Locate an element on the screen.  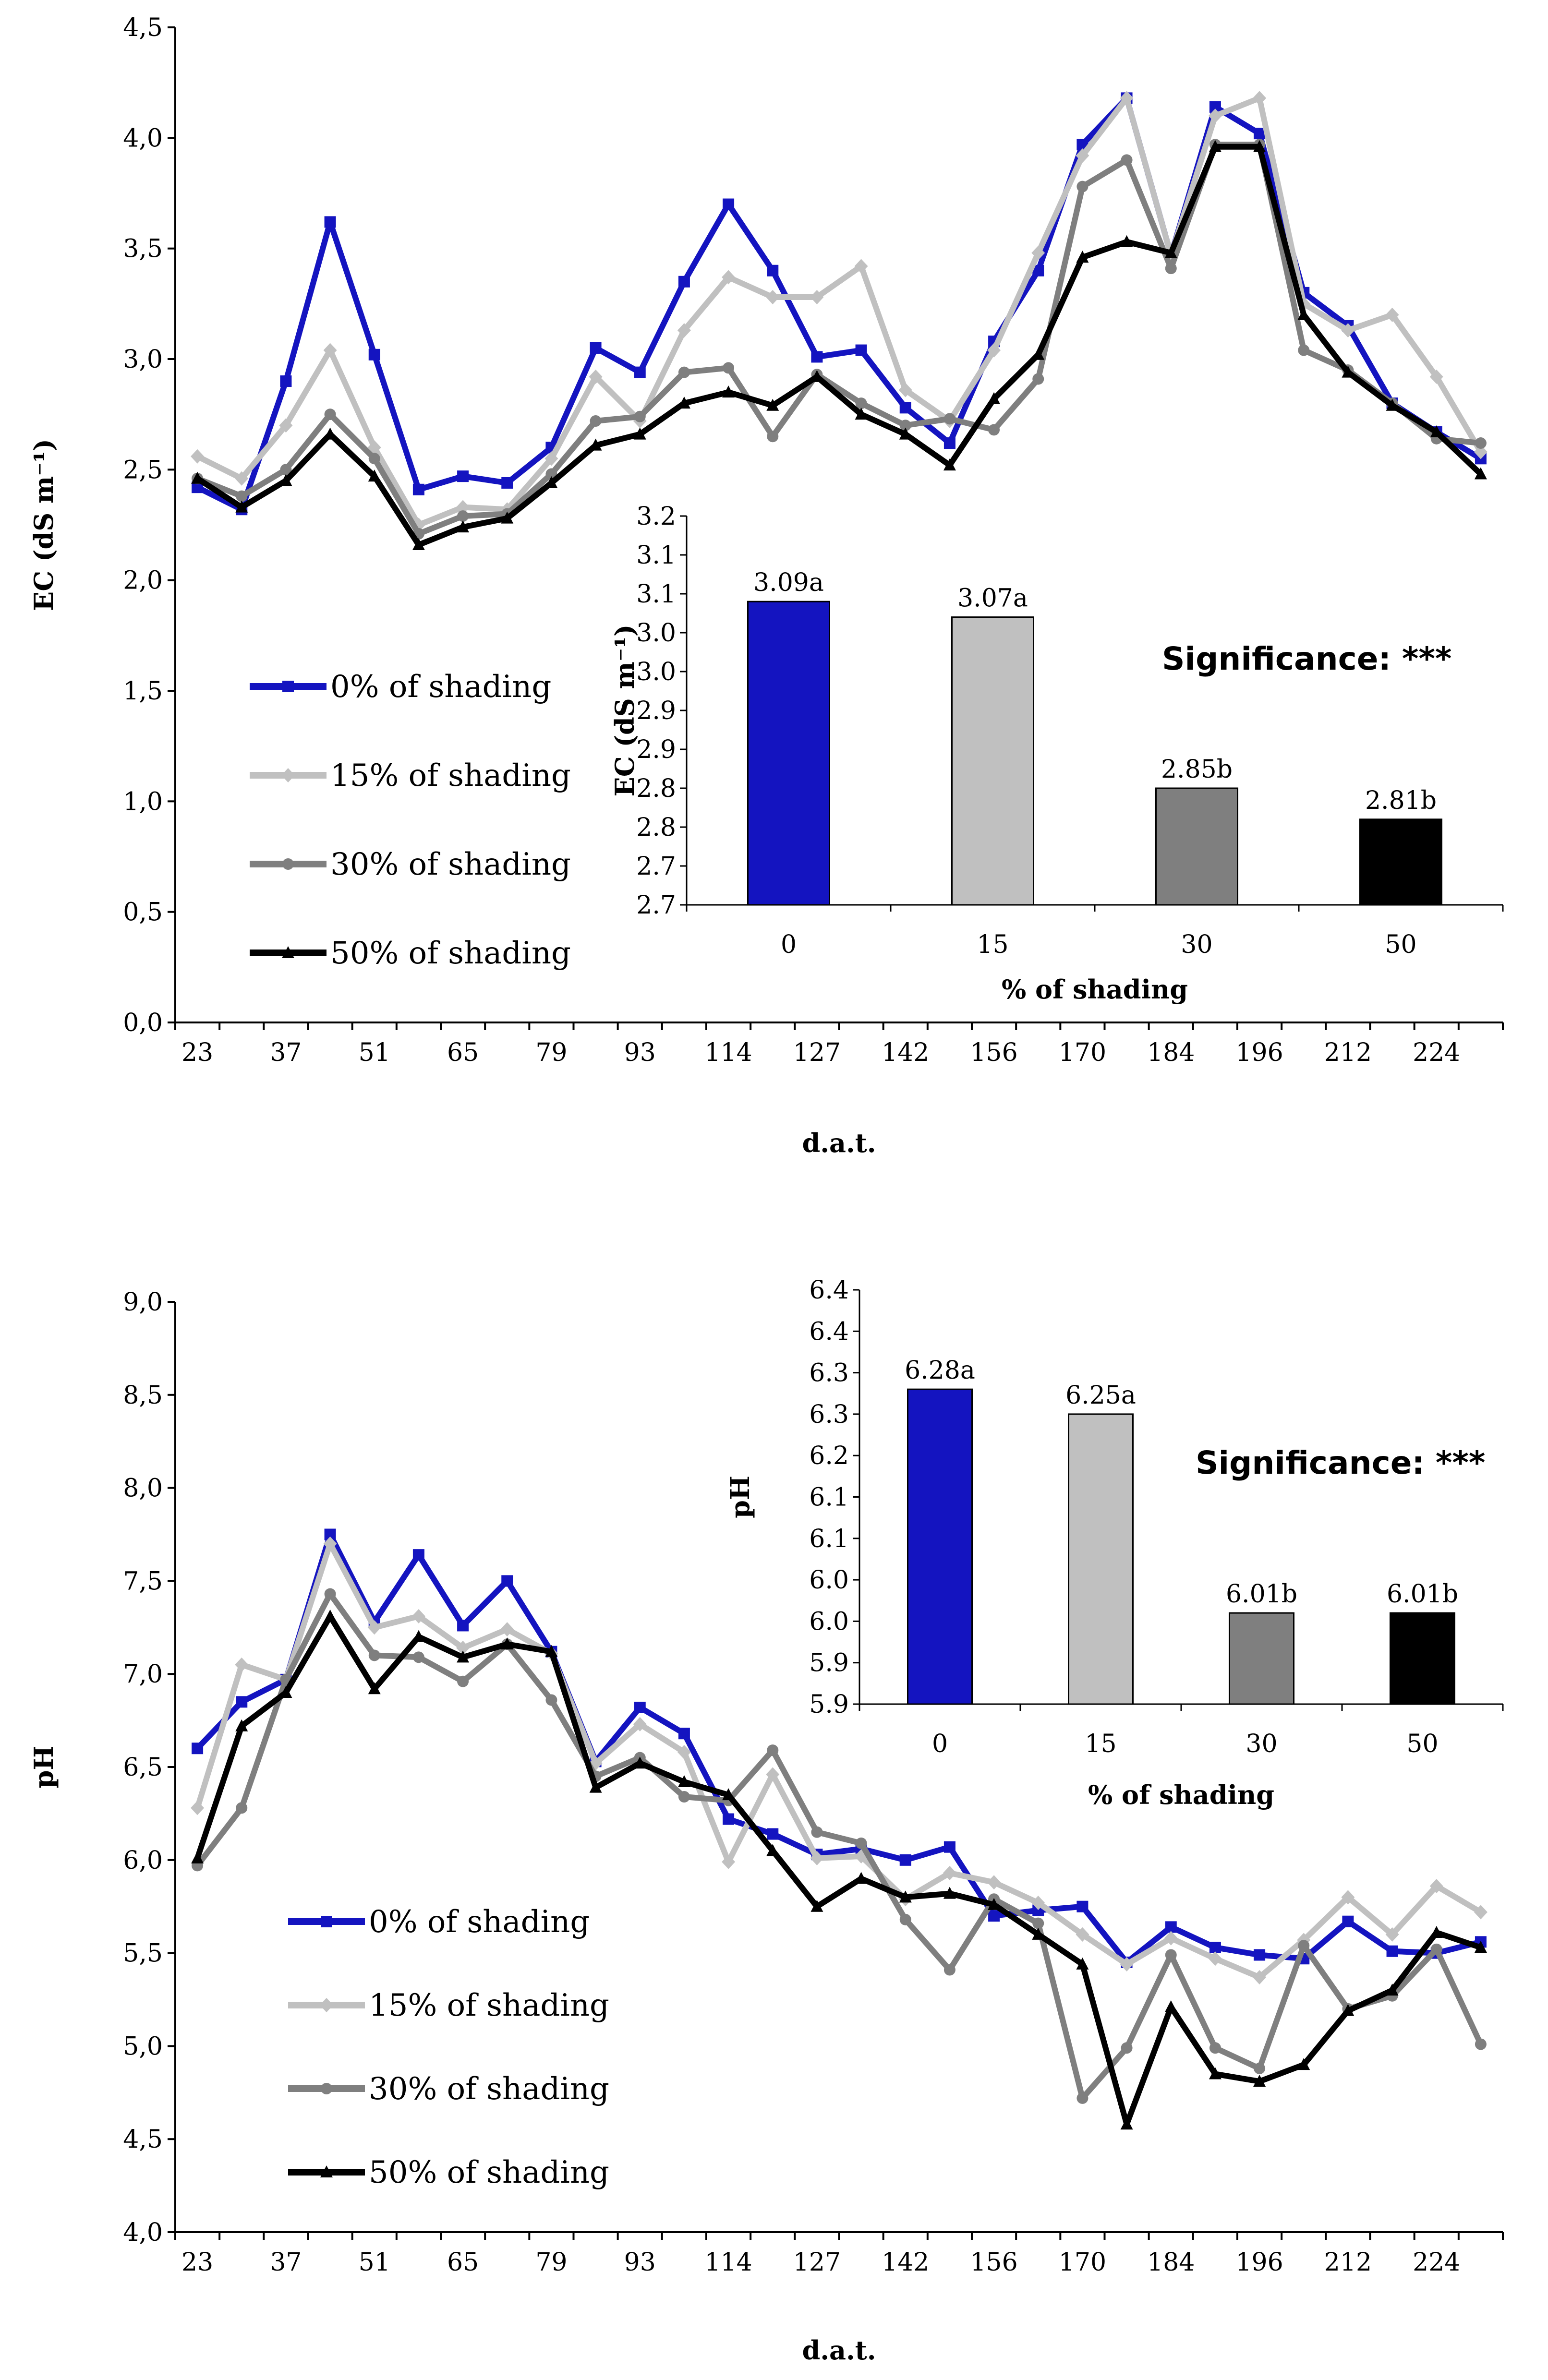
x-tick-label: 23 is located at coordinates (197, 1053).